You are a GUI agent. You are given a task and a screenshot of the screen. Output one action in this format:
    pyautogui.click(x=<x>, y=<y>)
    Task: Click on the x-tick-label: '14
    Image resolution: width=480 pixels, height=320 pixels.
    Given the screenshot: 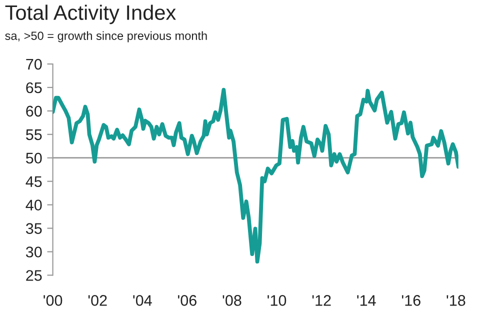 What is the action you would take?
    pyautogui.click(x=366, y=300)
    